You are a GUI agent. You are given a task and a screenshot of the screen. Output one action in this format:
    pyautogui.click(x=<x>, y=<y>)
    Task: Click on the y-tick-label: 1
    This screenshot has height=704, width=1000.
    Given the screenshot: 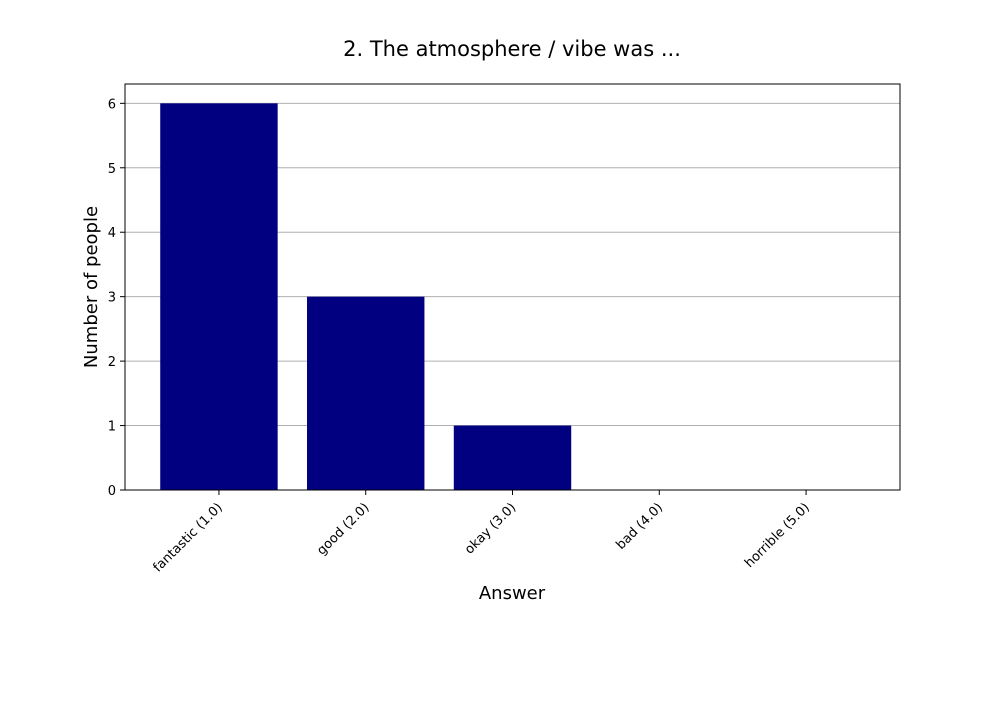 What is the action you would take?
    pyautogui.click(x=112, y=427)
    